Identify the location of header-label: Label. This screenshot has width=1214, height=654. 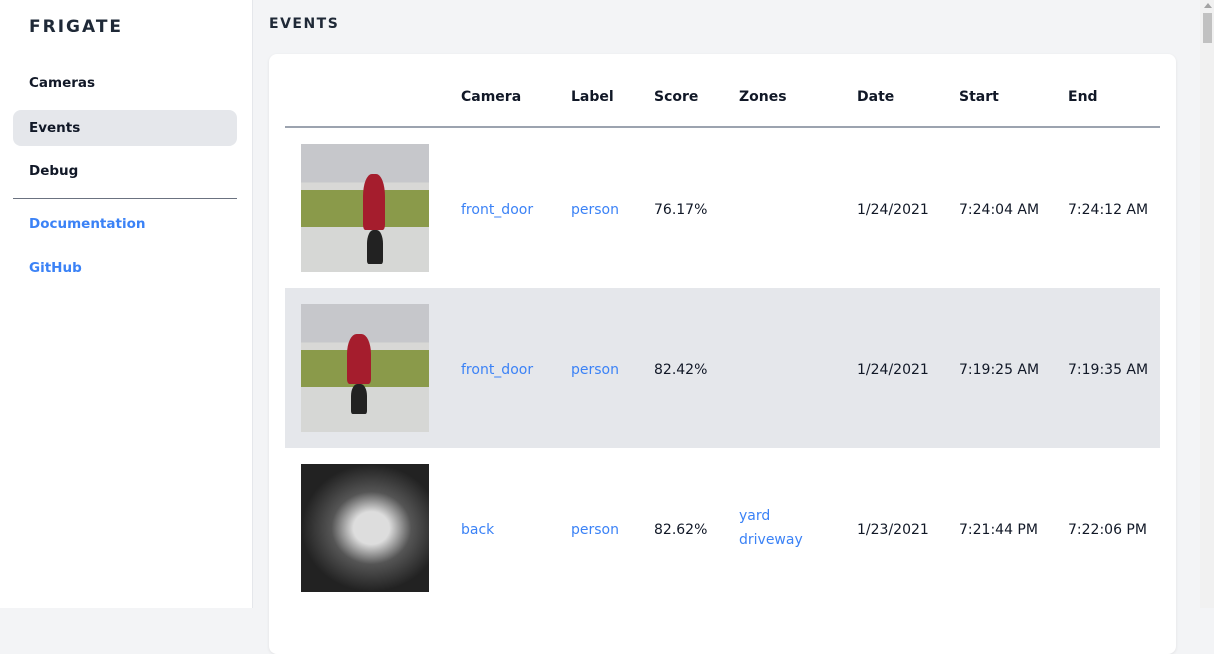
(592, 97).